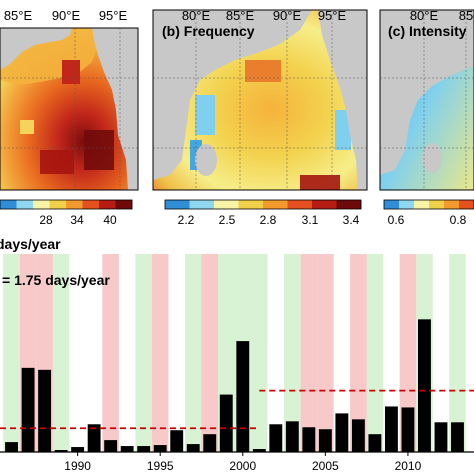 The height and width of the screenshot is (474, 474). Describe the element at coordinates (61, 451) in the screenshot. I see `bar-1989` at that location.